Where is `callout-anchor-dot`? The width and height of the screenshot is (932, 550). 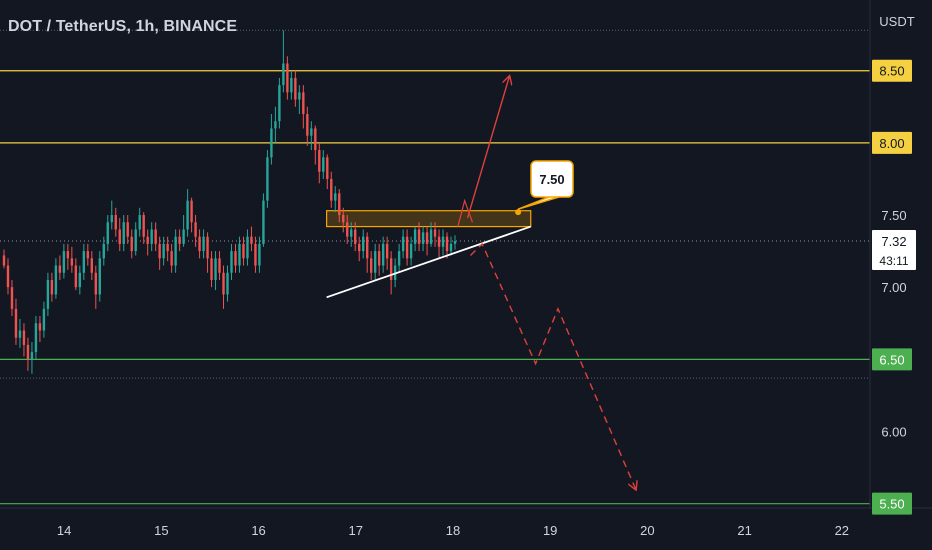 callout-anchor-dot is located at coordinates (518, 212).